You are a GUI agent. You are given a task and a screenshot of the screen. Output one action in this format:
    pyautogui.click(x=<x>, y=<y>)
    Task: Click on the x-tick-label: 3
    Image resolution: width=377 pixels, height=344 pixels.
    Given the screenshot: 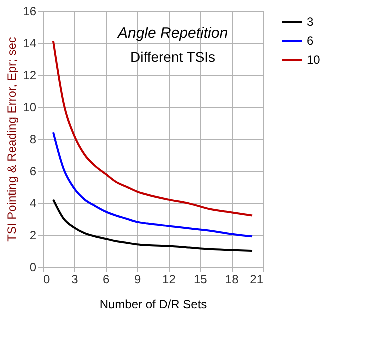 What is the action you would take?
    pyautogui.click(x=75, y=279)
    